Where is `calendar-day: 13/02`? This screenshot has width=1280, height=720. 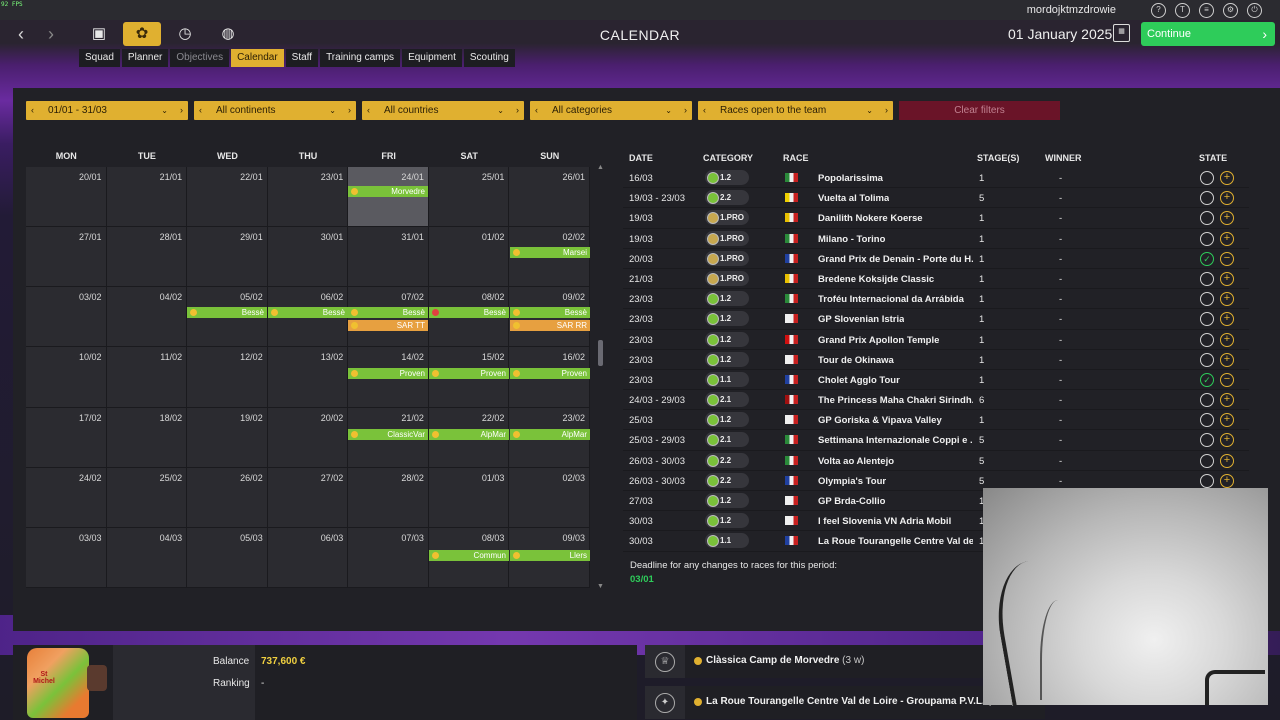 calendar-day: 13/02 is located at coordinates (308, 377).